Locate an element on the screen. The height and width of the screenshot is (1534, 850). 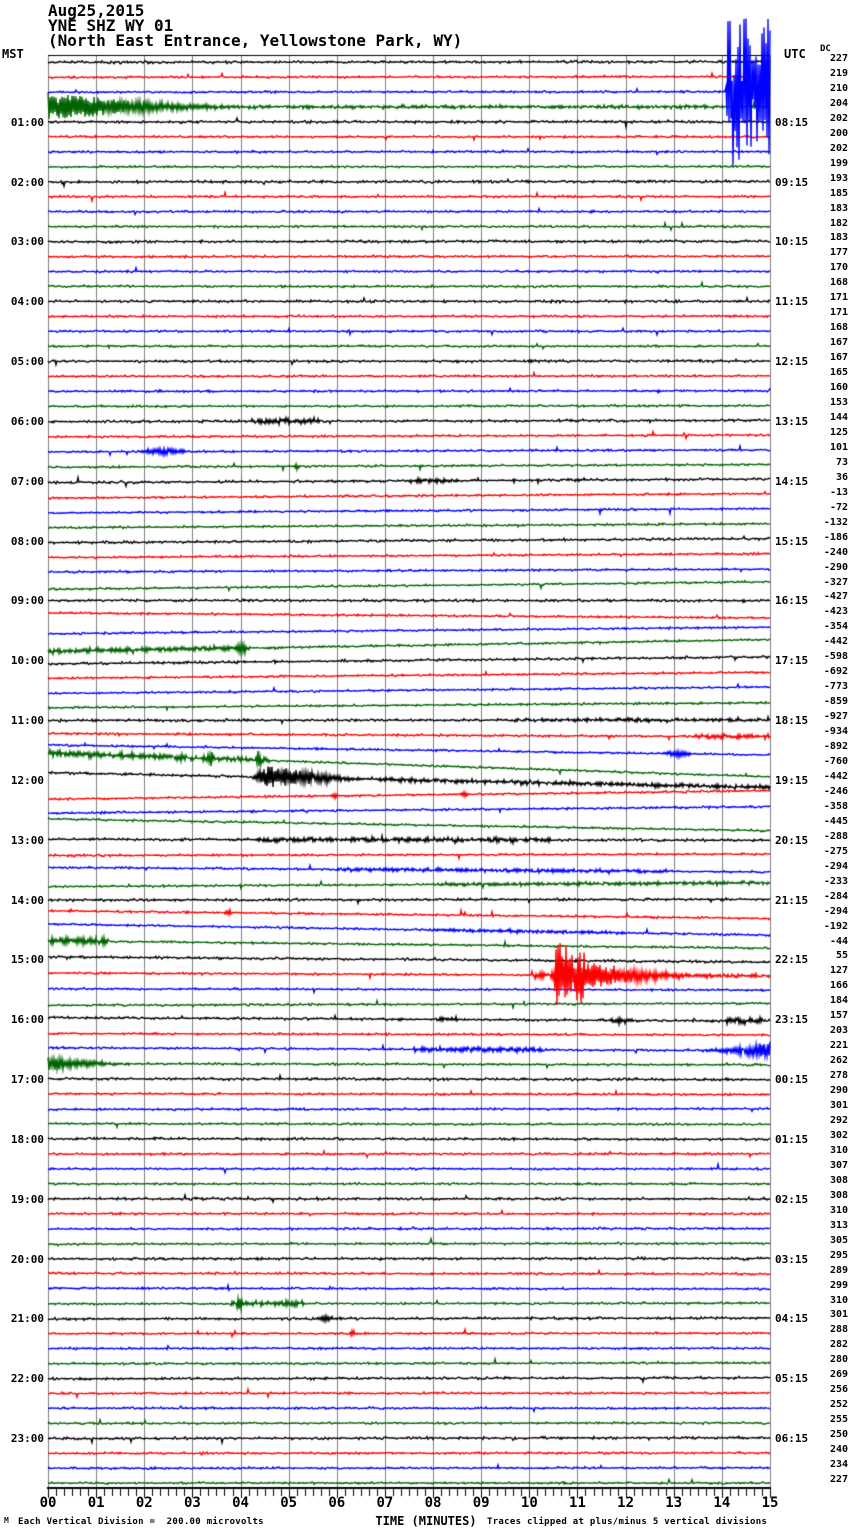
dc-value: 183 is located at coordinates (838, 238).